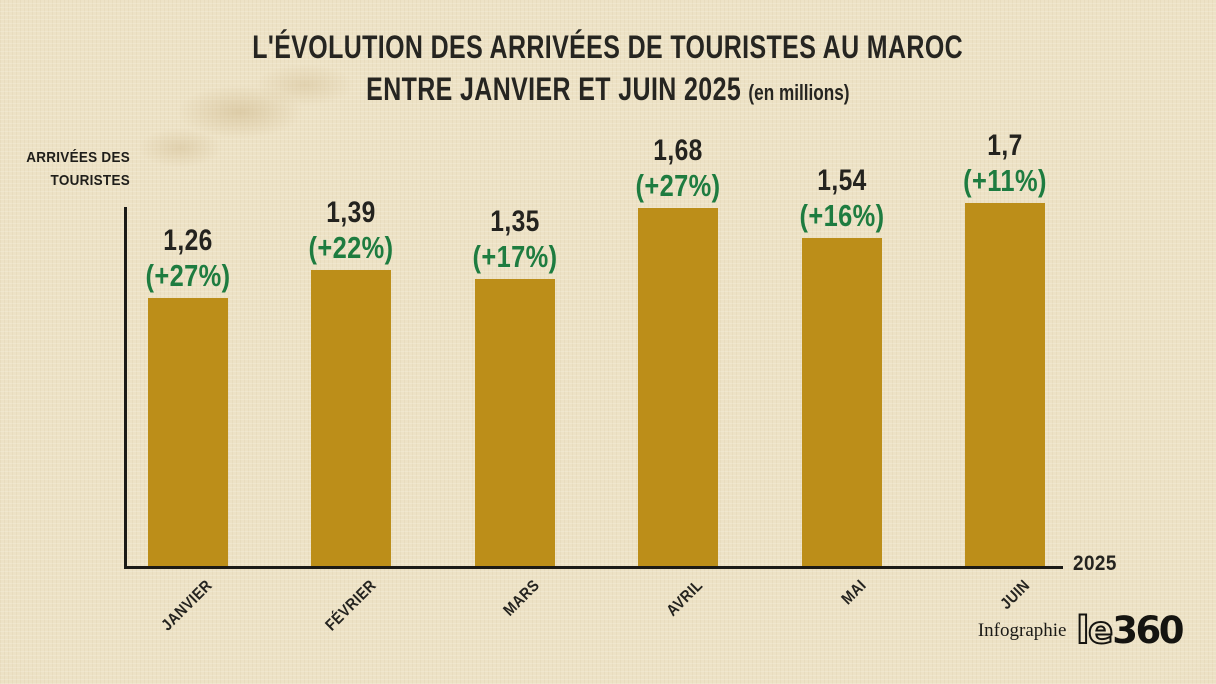  What do you see at coordinates (593, 567) in the screenshot?
I see `x-axis-line` at bounding box center [593, 567].